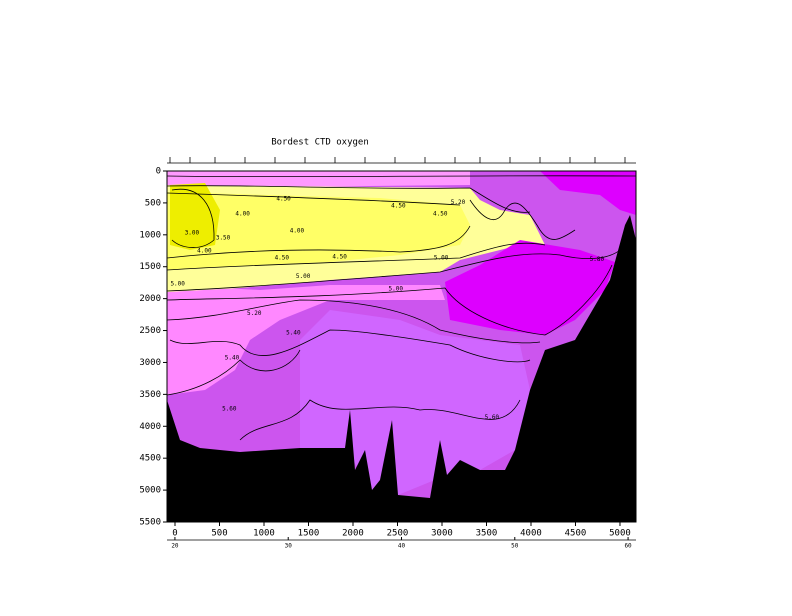 This screenshot has height=616, width=792. Describe the element at coordinates (531, 534) in the screenshot. I see `x-tick-label: 4000` at that location.